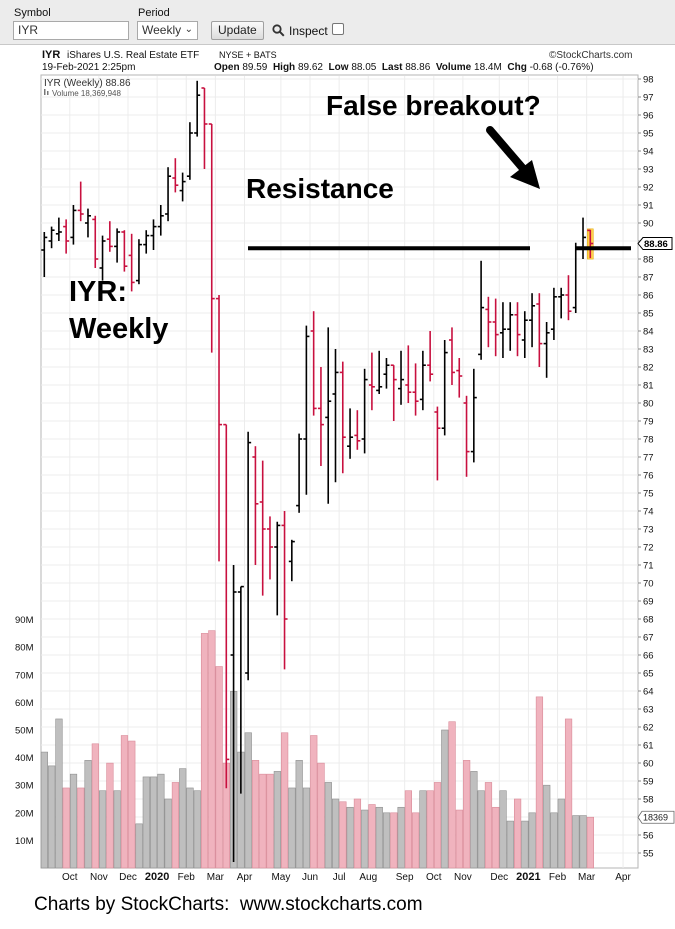  What do you see at coordinates (648, 296) in the screenshot?
I see `price-tick-label: 86` at bounding box center [648, 296].